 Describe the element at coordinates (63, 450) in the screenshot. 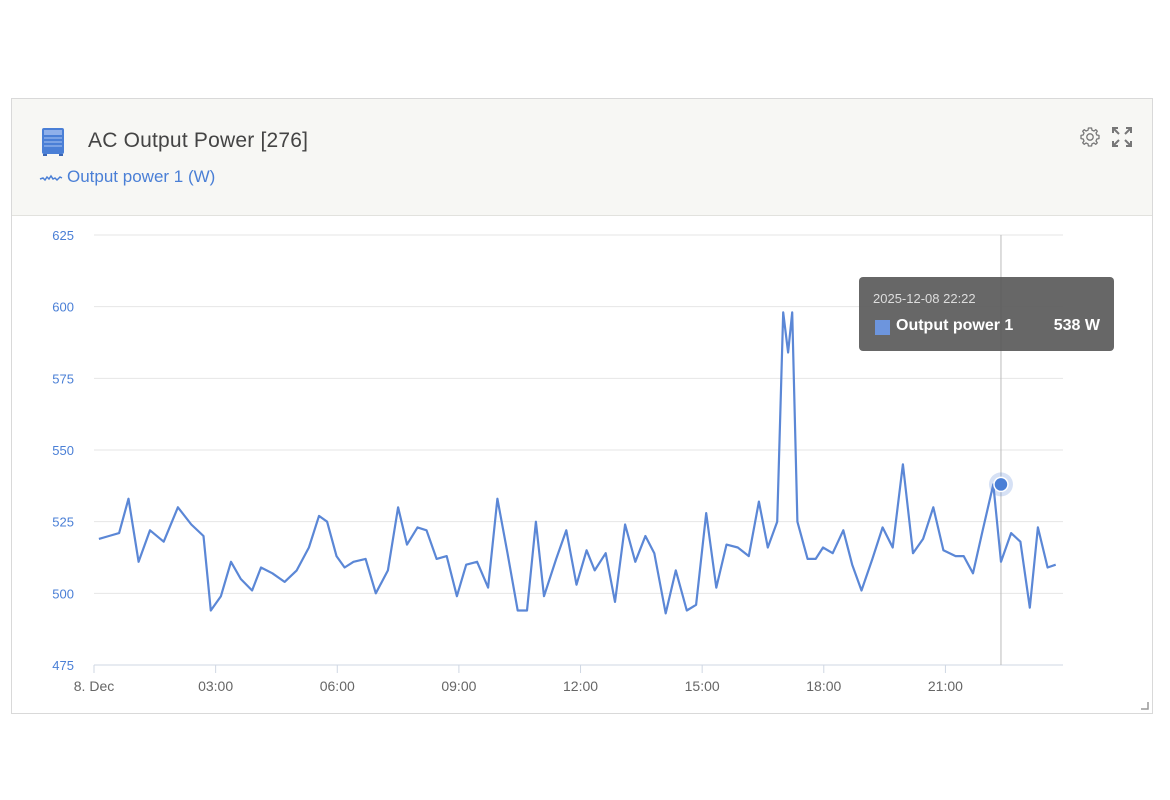

I see `y-tick-label: 550` at that location.